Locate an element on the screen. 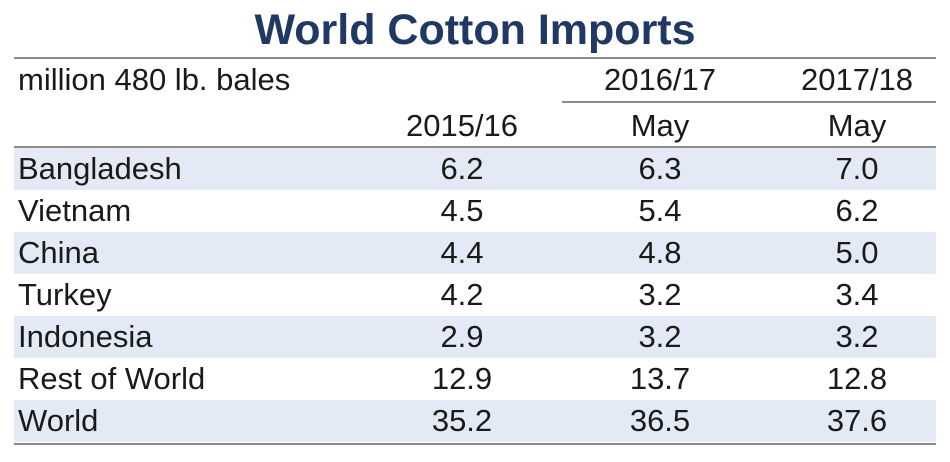 The width and height of the screenshot is (950, 462). column-header-2015-16: 2015/16 is located at coordinates (462, 125).